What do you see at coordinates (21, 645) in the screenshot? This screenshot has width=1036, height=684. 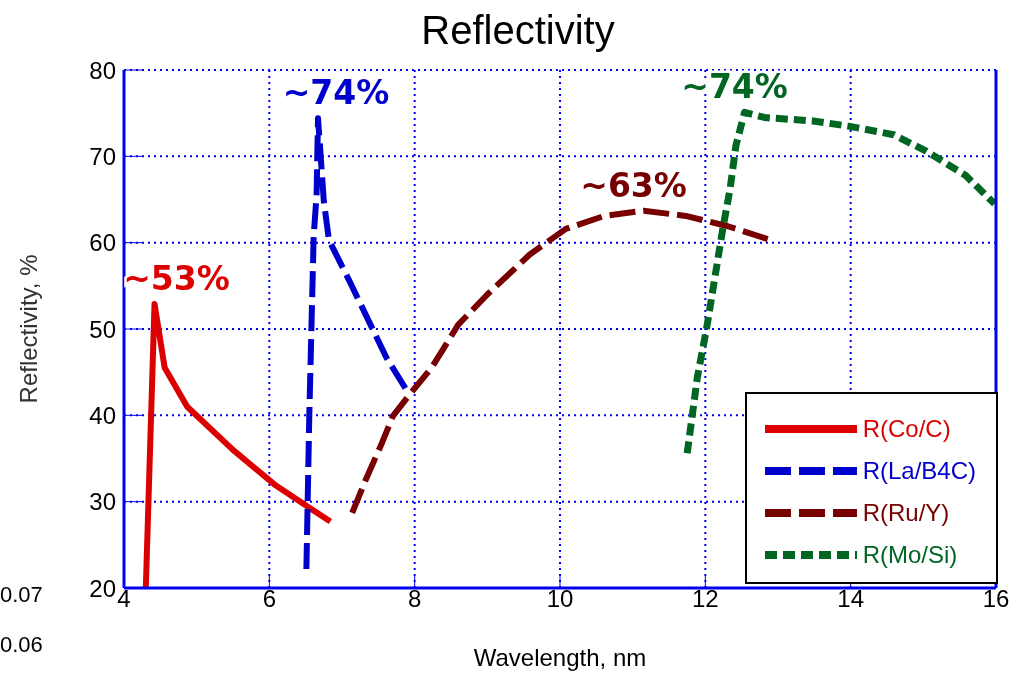 I see `text: 0.06` at bounding box center [21, 645].